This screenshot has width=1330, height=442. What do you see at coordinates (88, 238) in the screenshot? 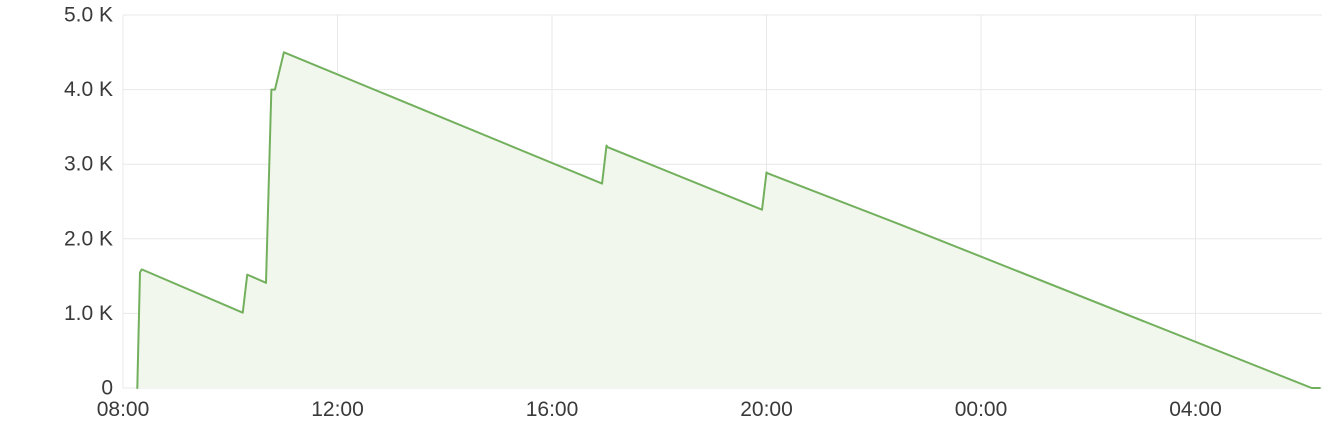
I see `y-tick-label: 2.0 K` at bounding box center [88, 238].